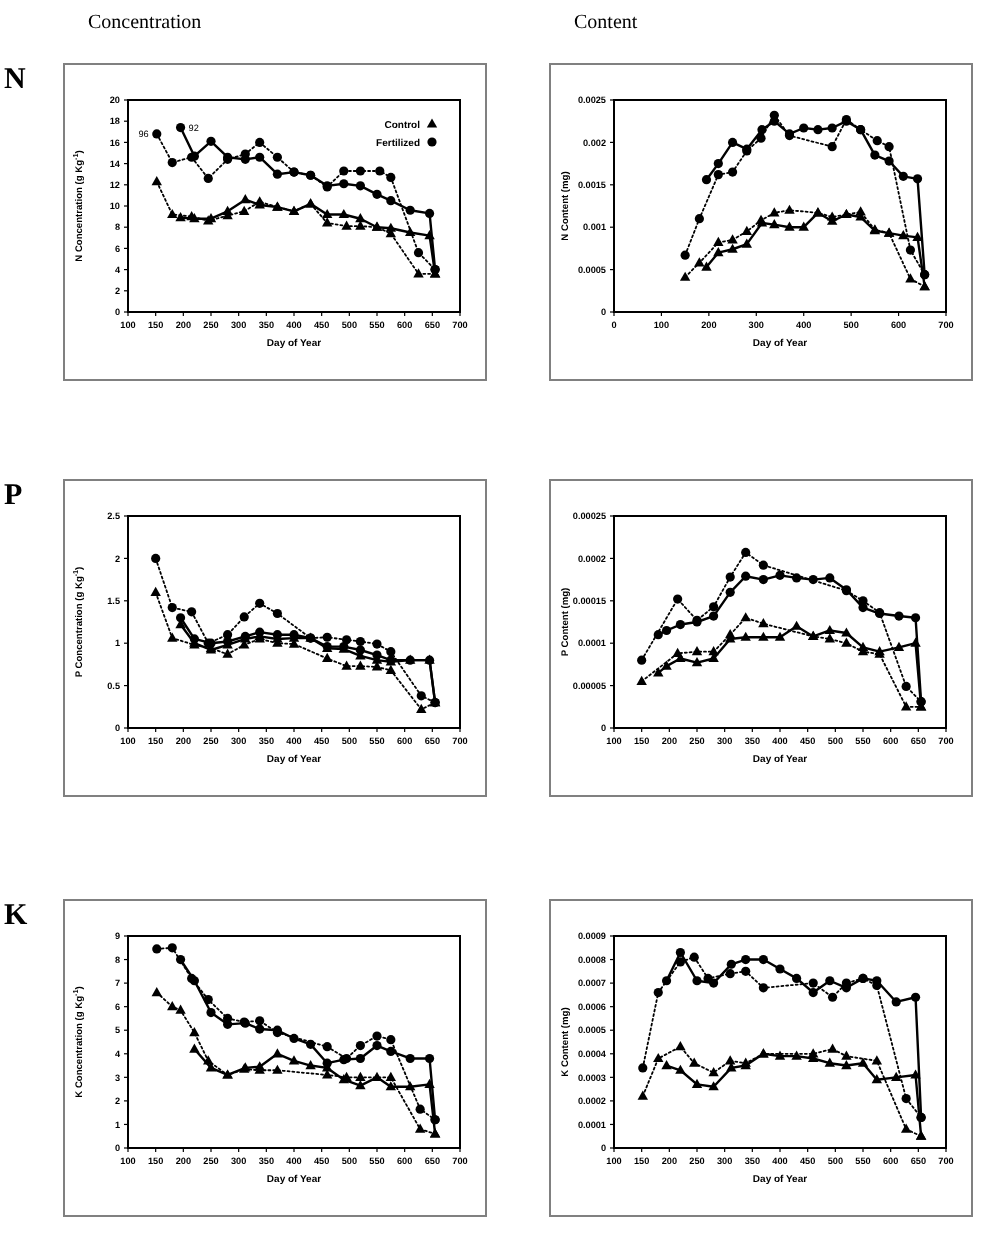  Describe the element at coordinates (13, 496) in the screenshot. I see `text: P` at that location.